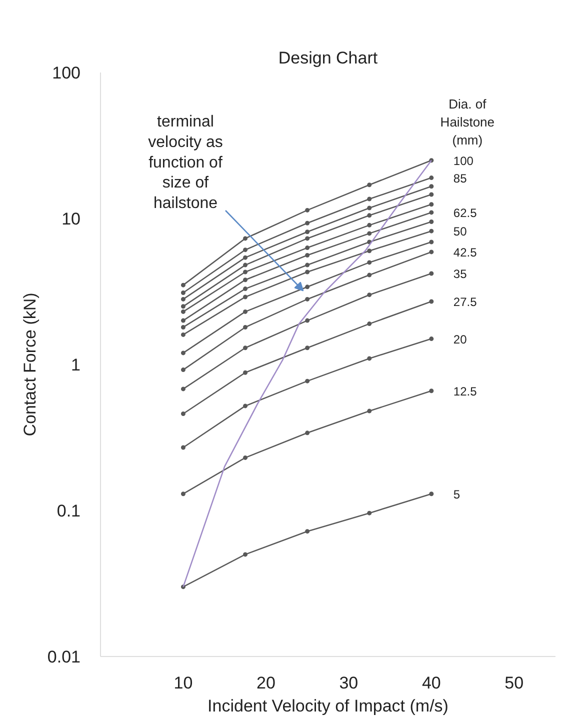 This screenshot has width=563, height=718. I want to click on y-tick-label: 100, so click(66, 73).